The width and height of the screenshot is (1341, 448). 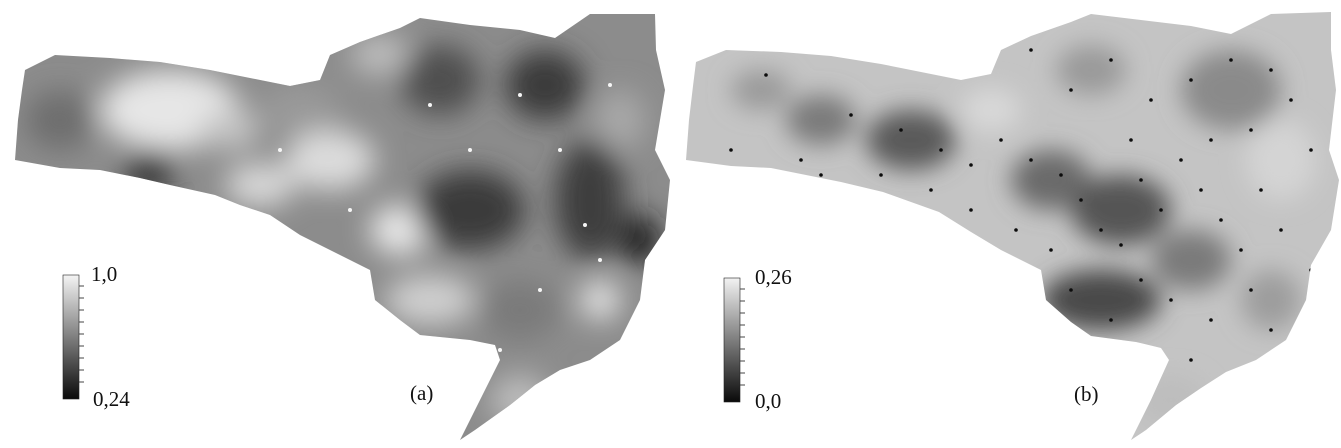 What do you see at coordinates (734, 340) in the screenshot?
I see `color-scale-bar-b` at bounding box center [734, 340].